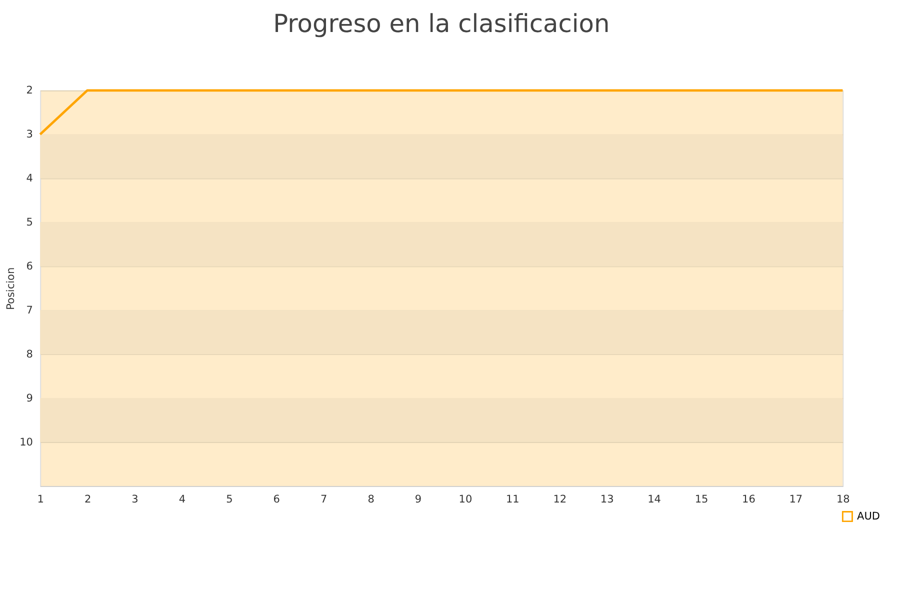 Image resolution: width=900 pixels, height=600 pixels. Describe the element at coordinates (182, 500) in the screenshot. I see `x-tick-label: 4` at that location.